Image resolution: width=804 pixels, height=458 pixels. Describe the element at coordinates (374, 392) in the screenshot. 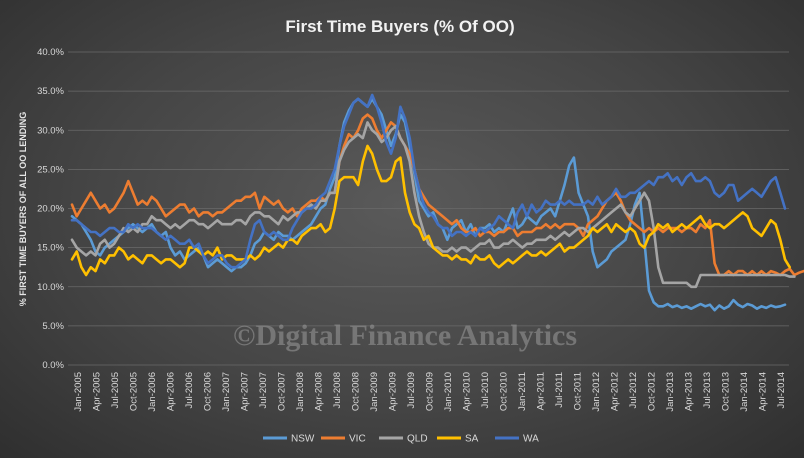

I see `x-tick-label: Jan-2009` at that location.